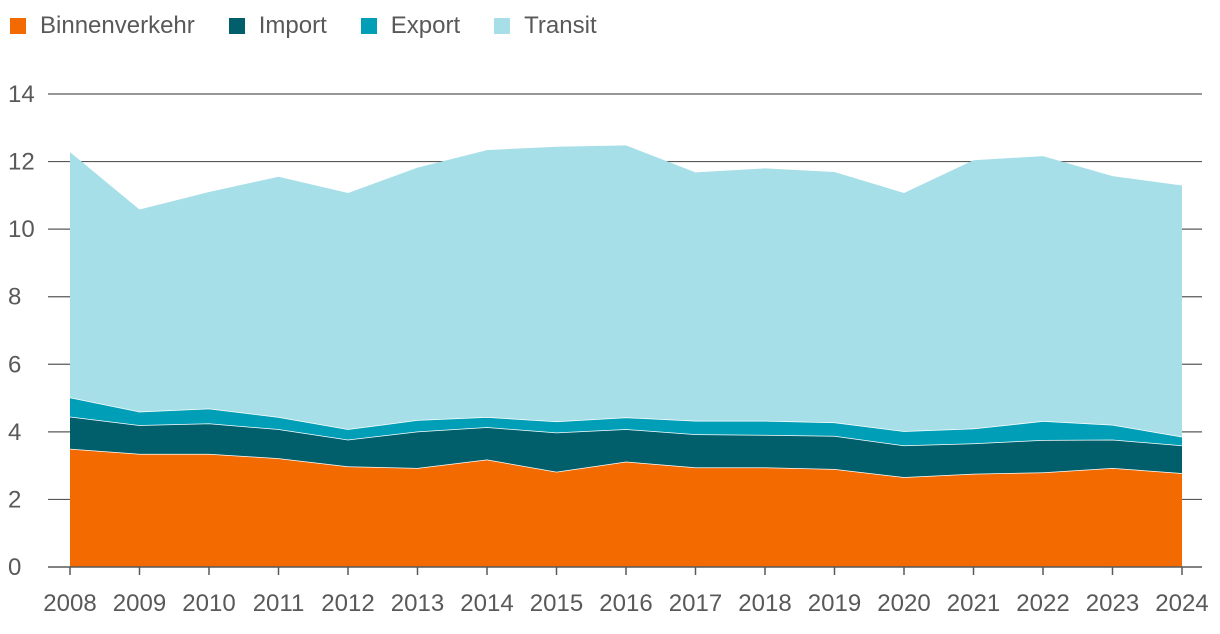 This screenshot has width=1220, height=634. Describe the element at coordinates (292, 25) in the screenshot. I see `legend-label-import: Import` at that location.